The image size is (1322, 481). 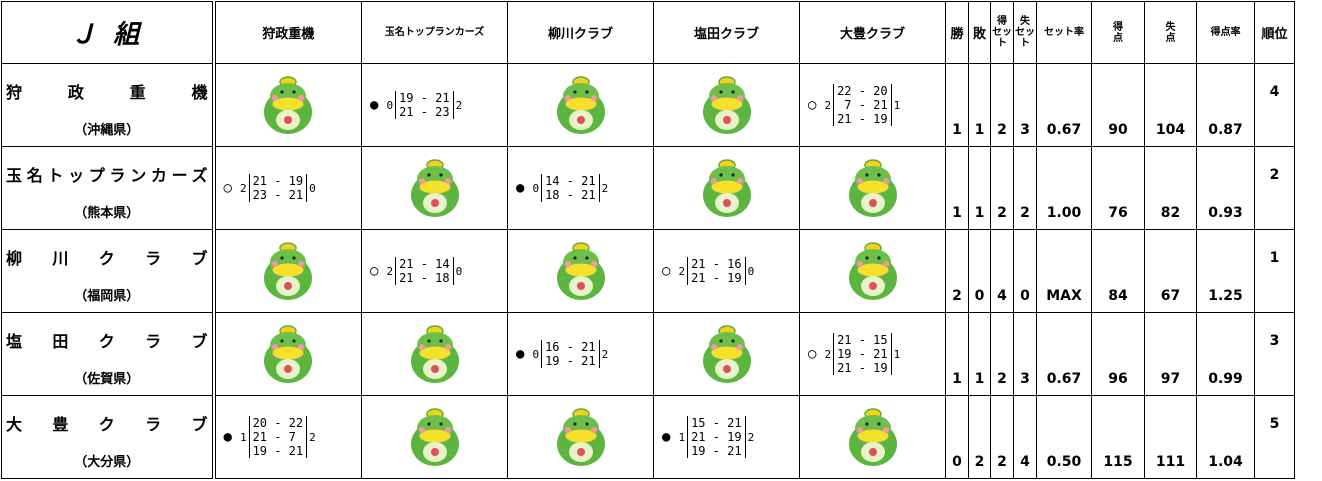 What do you see at coordinates (1170, 354) in the screenshot?
I see `stat-value: 97` at bounding box center [1170, 354].